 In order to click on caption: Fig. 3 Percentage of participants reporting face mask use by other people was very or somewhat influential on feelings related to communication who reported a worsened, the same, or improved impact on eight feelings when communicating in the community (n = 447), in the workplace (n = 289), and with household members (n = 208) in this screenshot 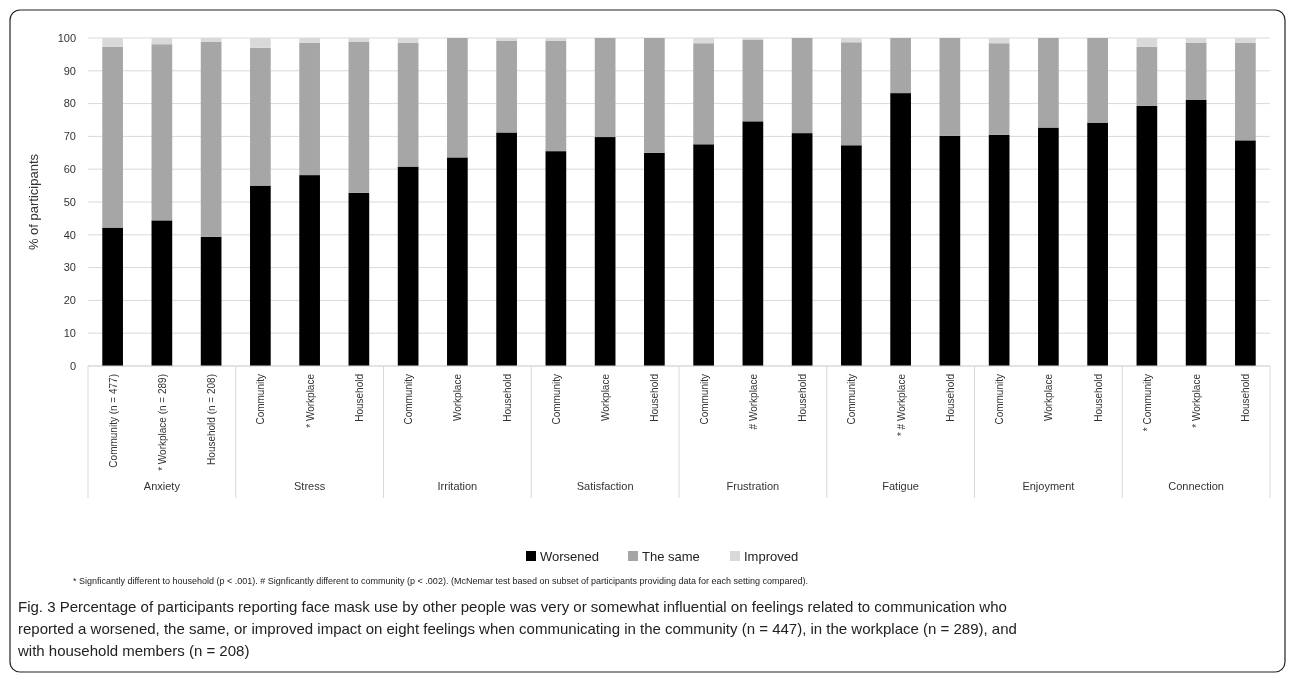, I will do `click(517, 628)`.